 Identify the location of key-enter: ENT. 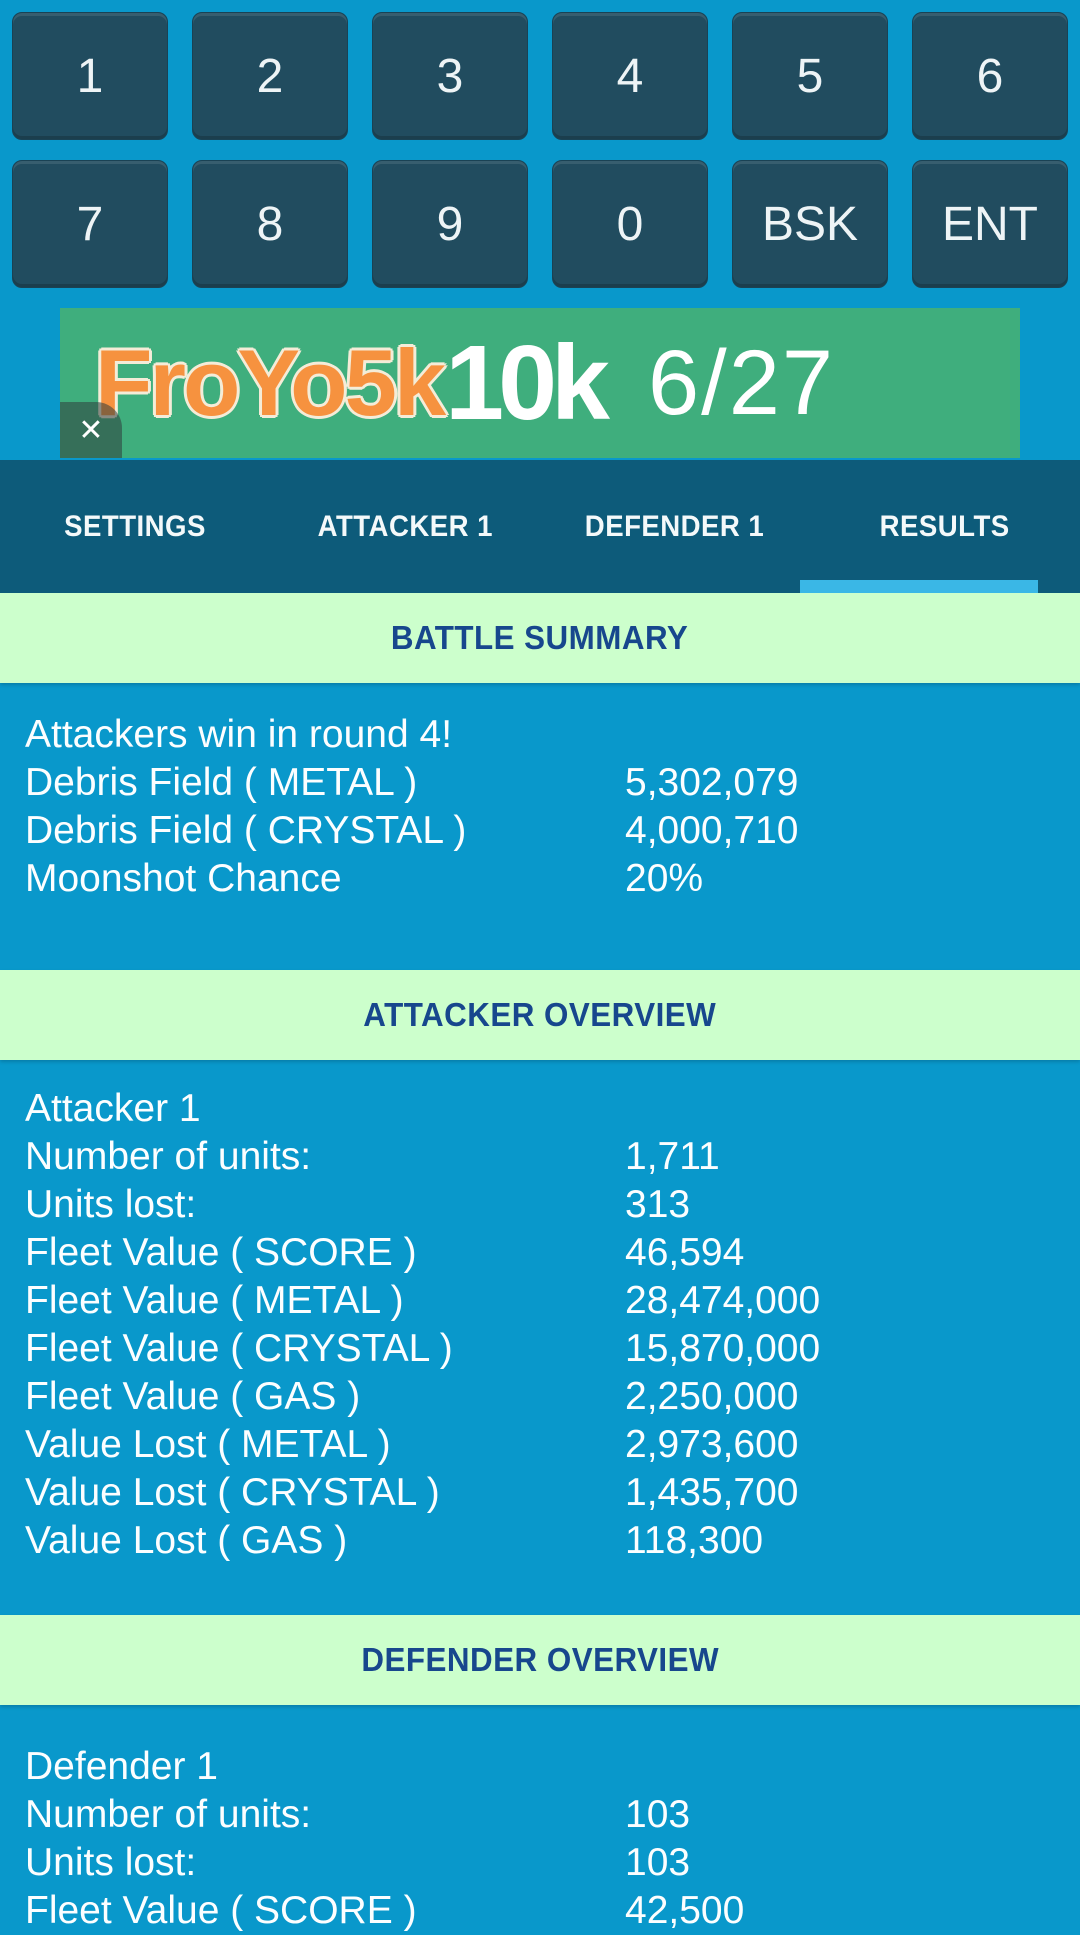
(990, 224).